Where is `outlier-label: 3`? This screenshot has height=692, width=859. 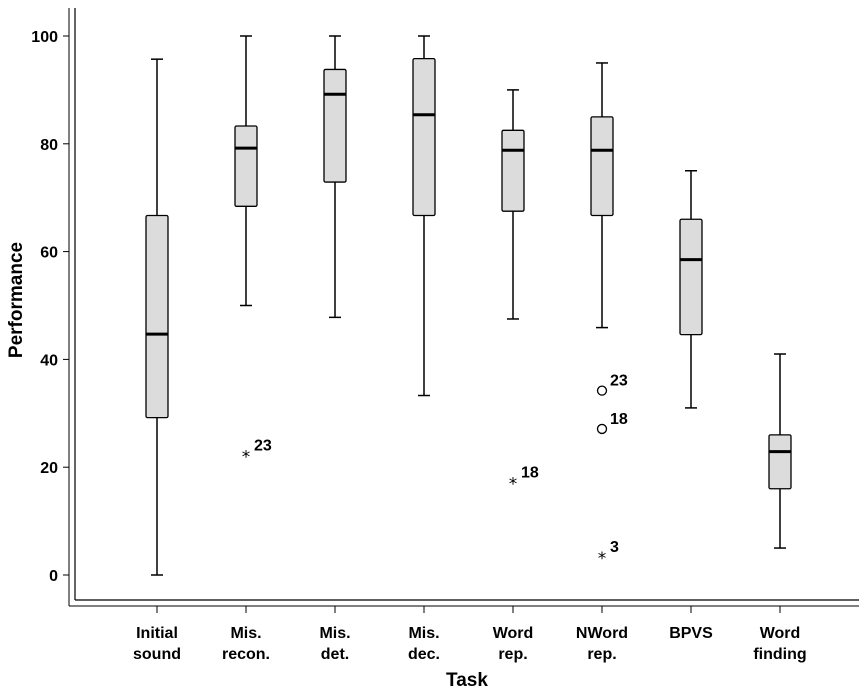
outlier-label: 3 is located at coordinates (614, 547).